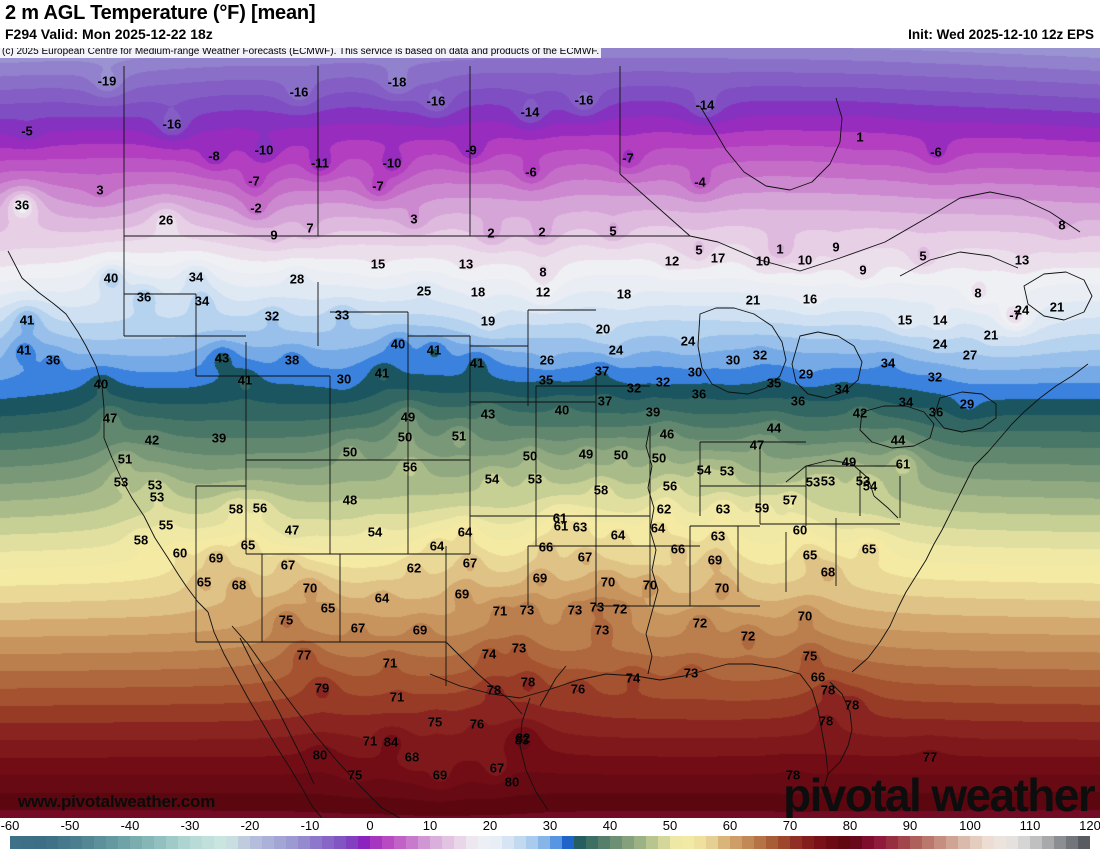  What do you see at coordinates (633, 678) in the screenshot?
I see `temperature-value-label: 74` at bounding box center [633, 678].